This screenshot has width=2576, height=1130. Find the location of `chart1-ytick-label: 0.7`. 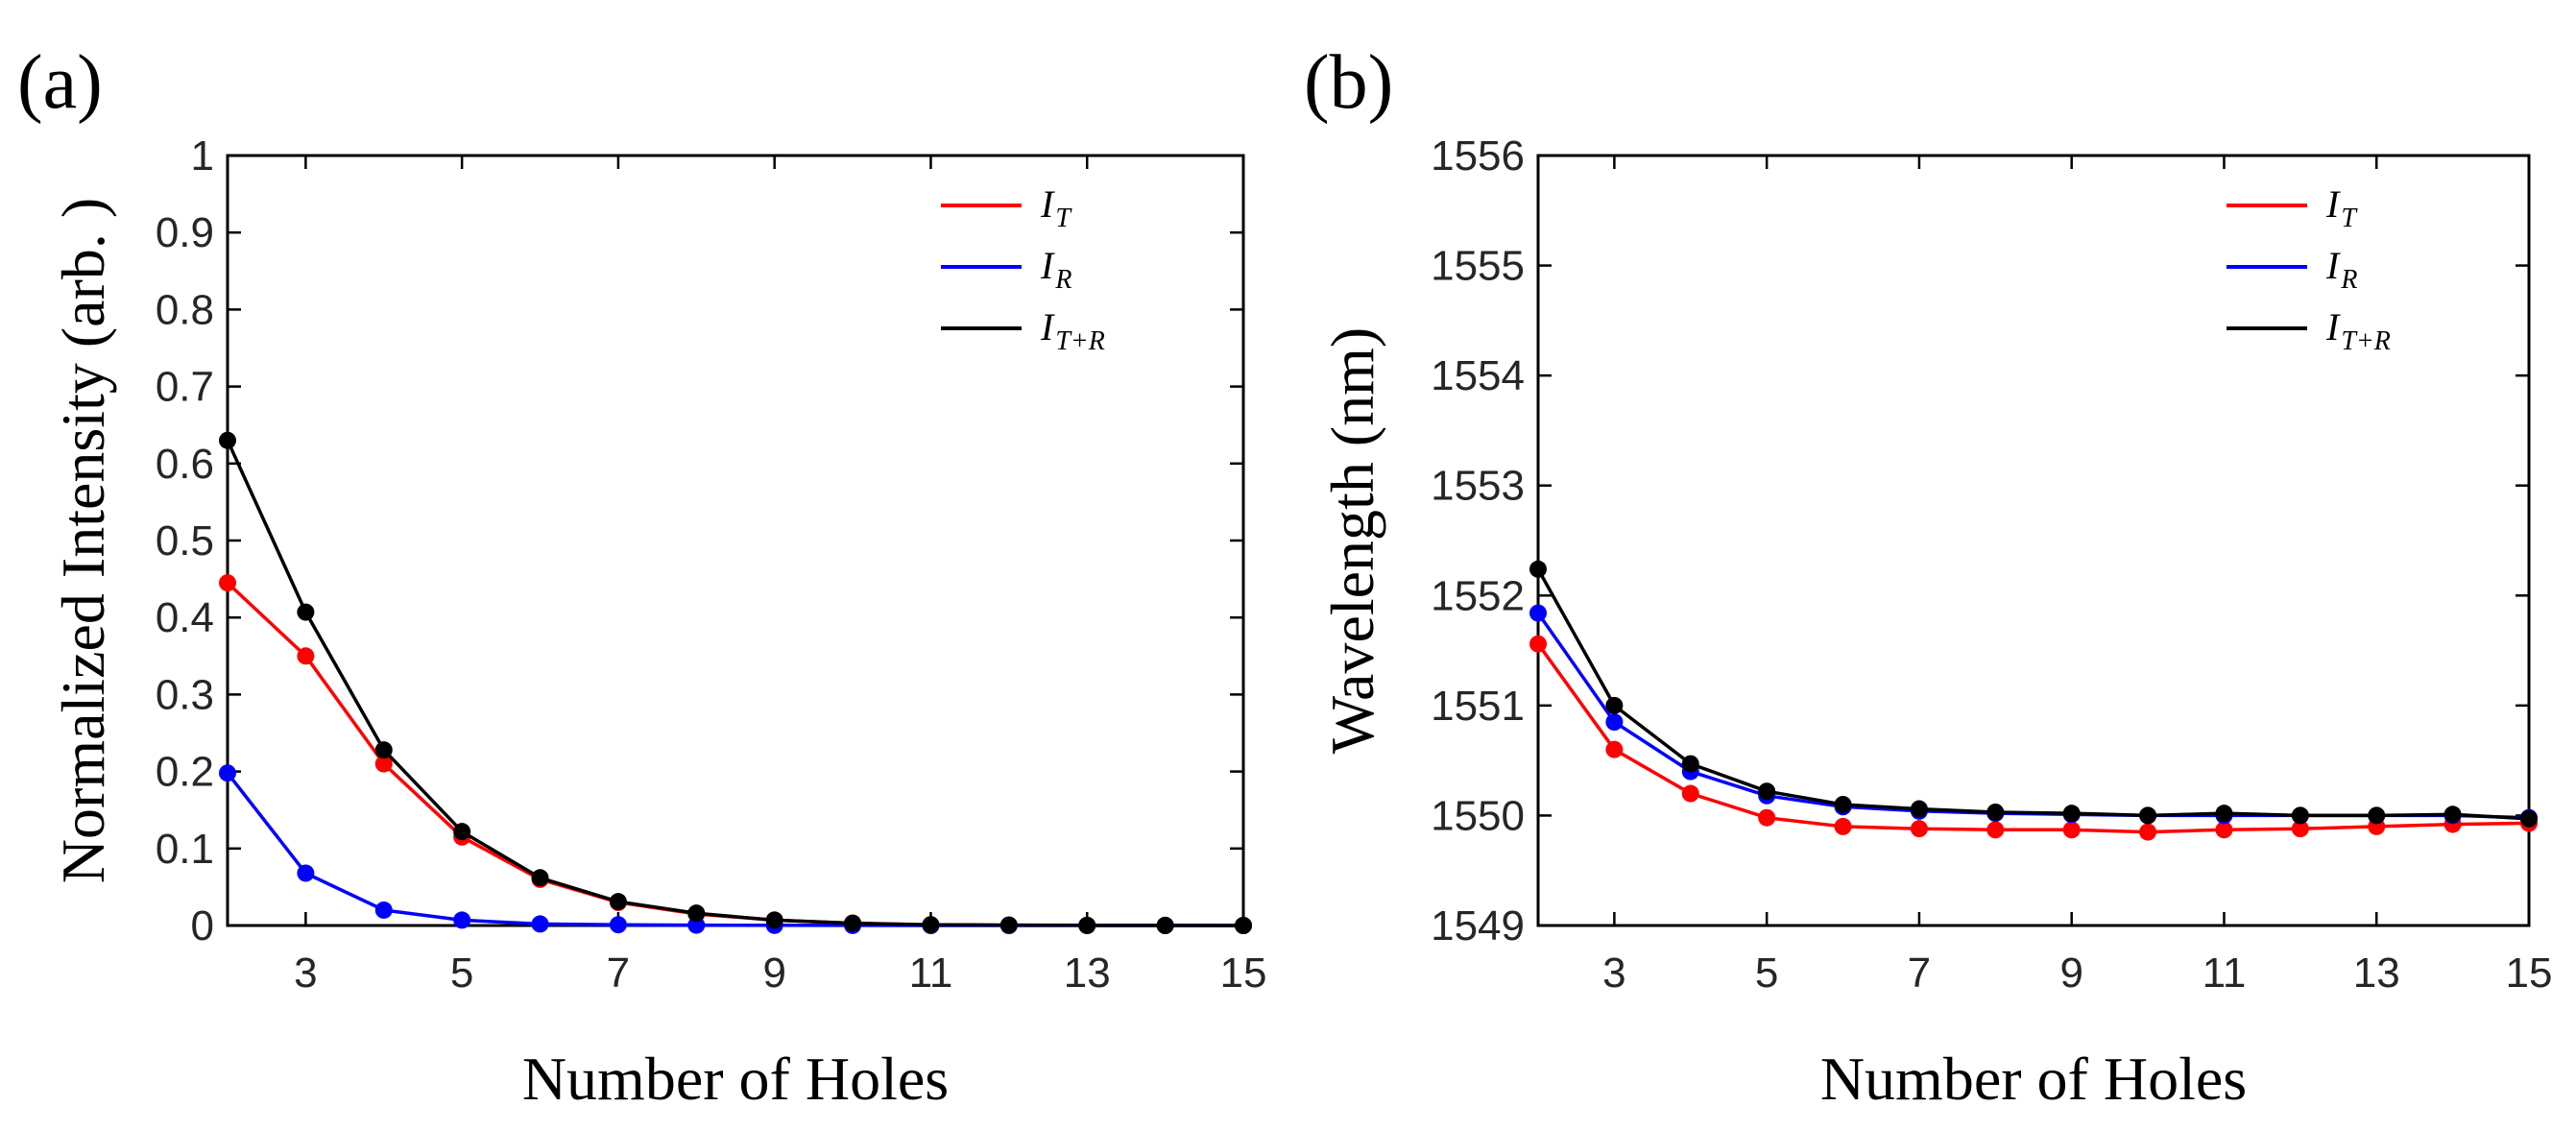

chart1-ytick-label: 0.7 is located at coordinates (185, 387).